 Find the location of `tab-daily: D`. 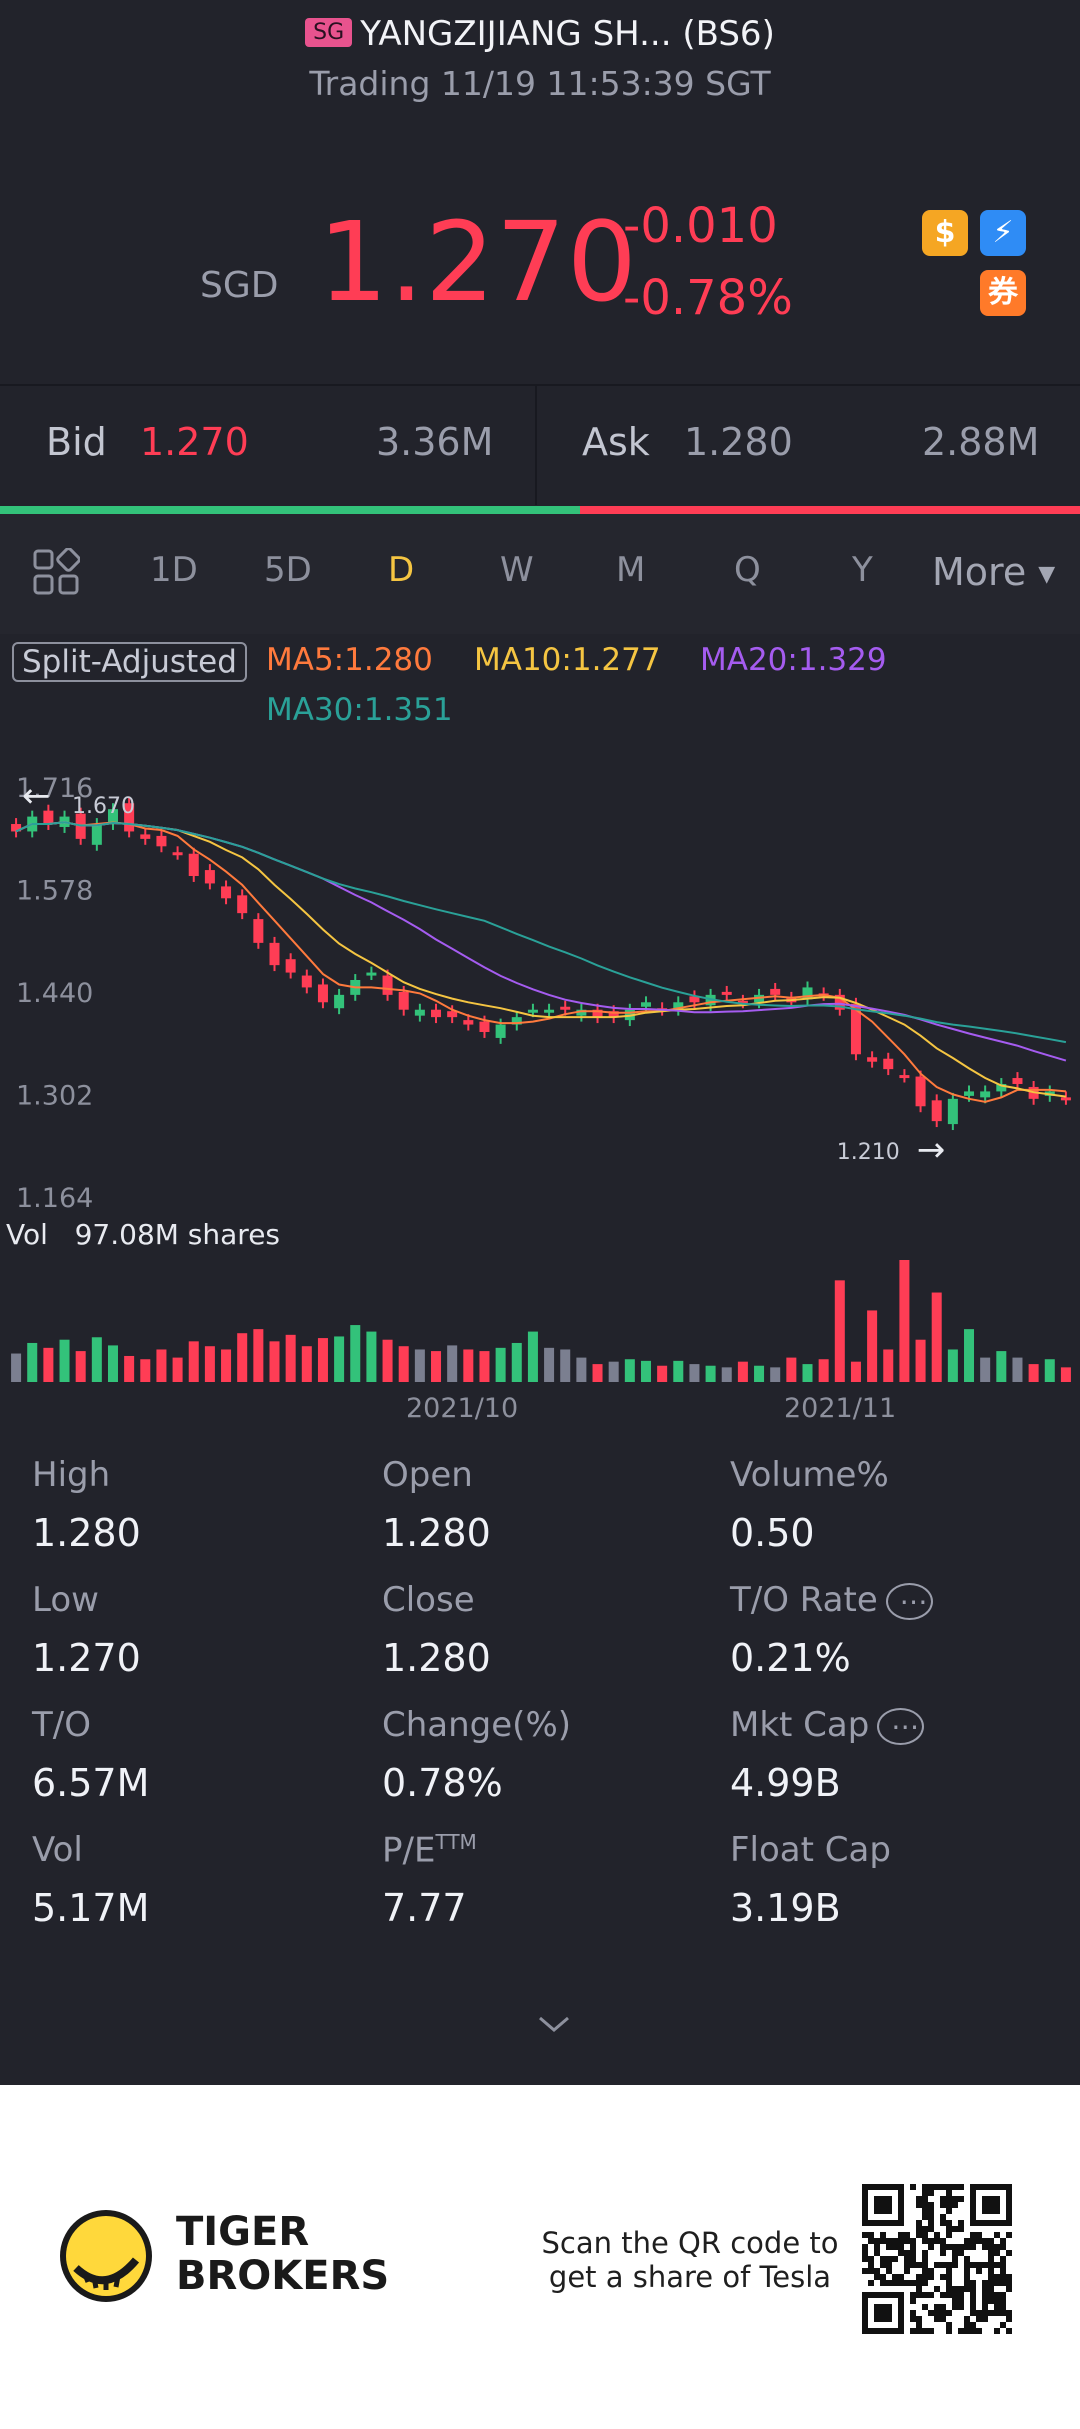

tab-daily: D is located at coordinates (401, 570).